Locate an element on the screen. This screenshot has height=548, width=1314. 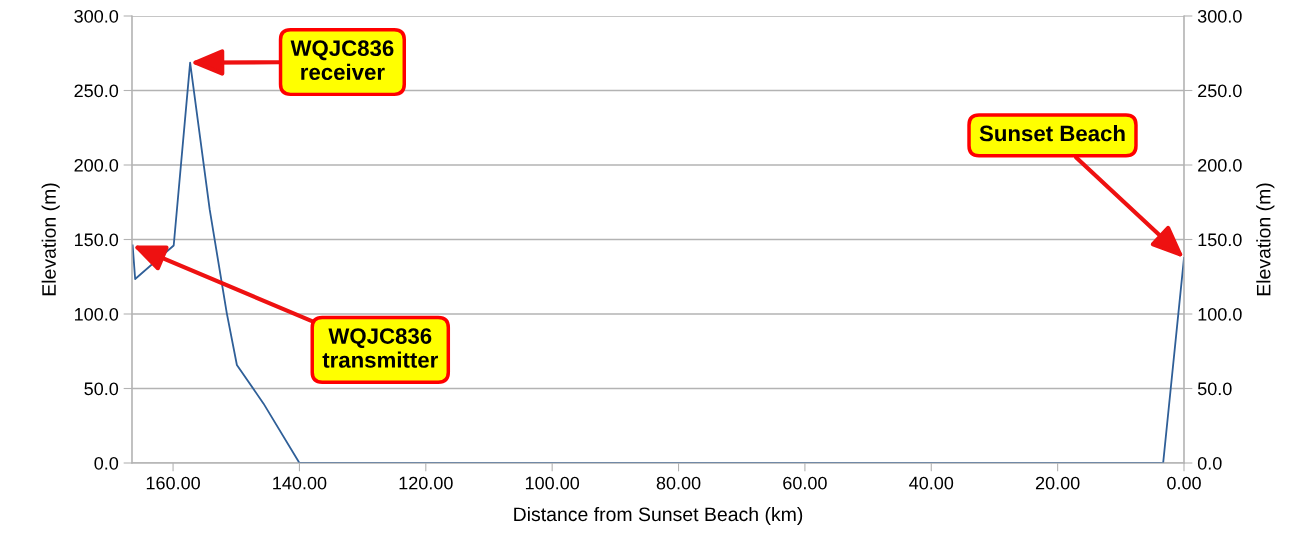
x-tick-label: 40.00 is located at coordinates (931, 483).